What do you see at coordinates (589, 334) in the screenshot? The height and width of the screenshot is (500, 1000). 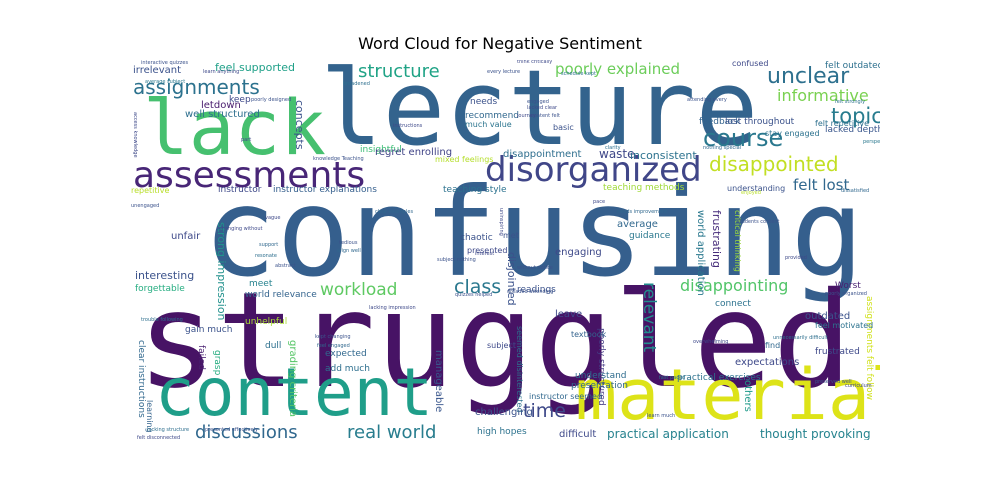 I see `cloud-word: textbook` at bounding box center [589, 334].